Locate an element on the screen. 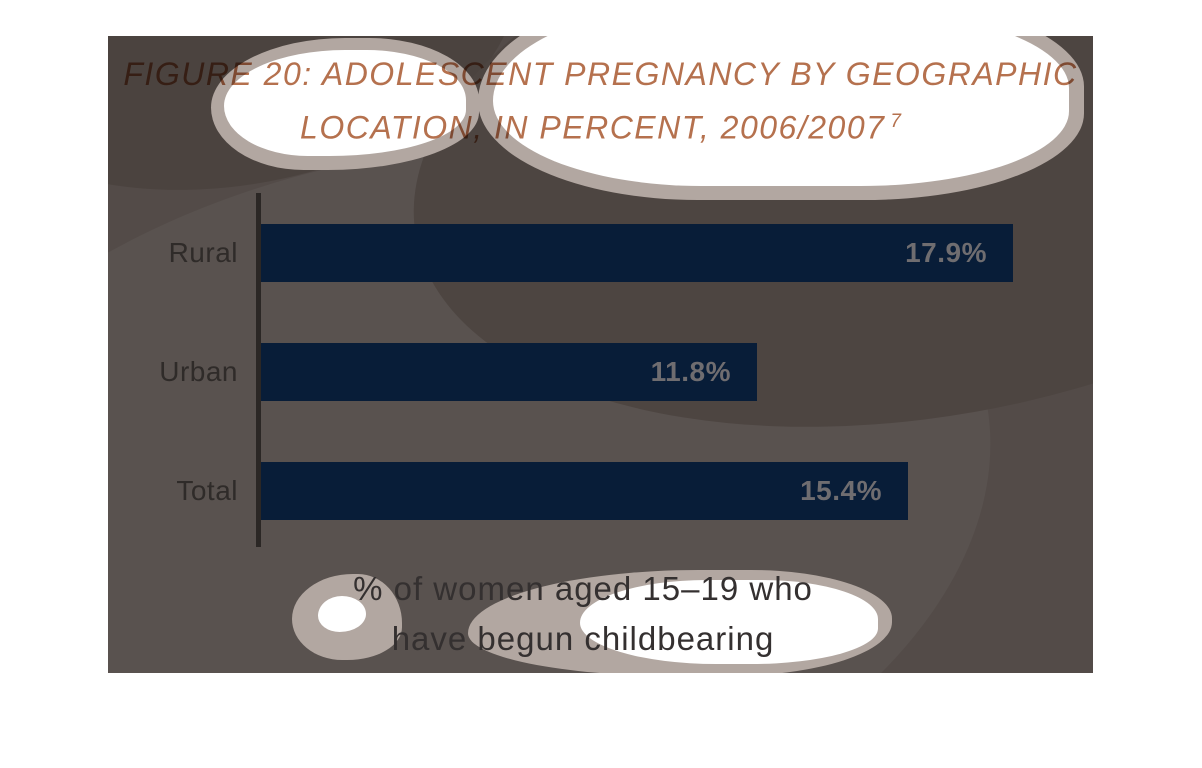 The width and height of the screenshot is (1202, 768). category-label: Total is located at coordinates (207, 490).